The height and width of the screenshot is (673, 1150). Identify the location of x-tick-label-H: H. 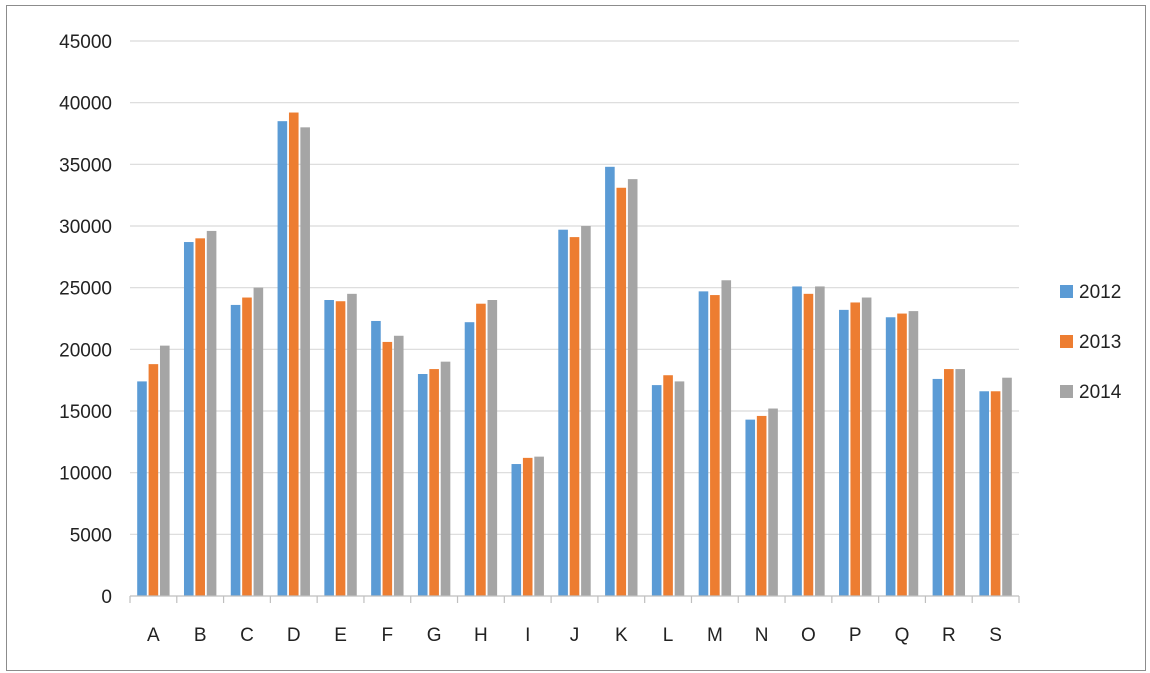
(481, 635).